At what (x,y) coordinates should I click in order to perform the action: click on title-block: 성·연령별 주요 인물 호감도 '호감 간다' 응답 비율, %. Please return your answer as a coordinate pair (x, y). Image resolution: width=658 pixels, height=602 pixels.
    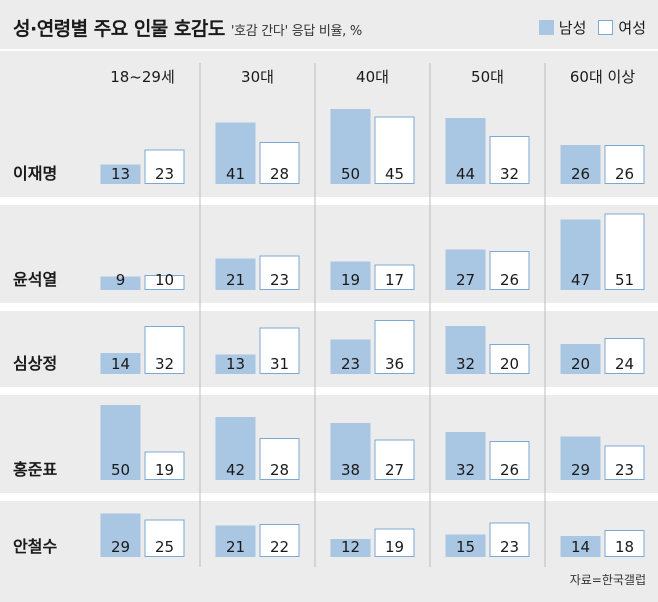
    Looking at the image, I should click on (187, 27).